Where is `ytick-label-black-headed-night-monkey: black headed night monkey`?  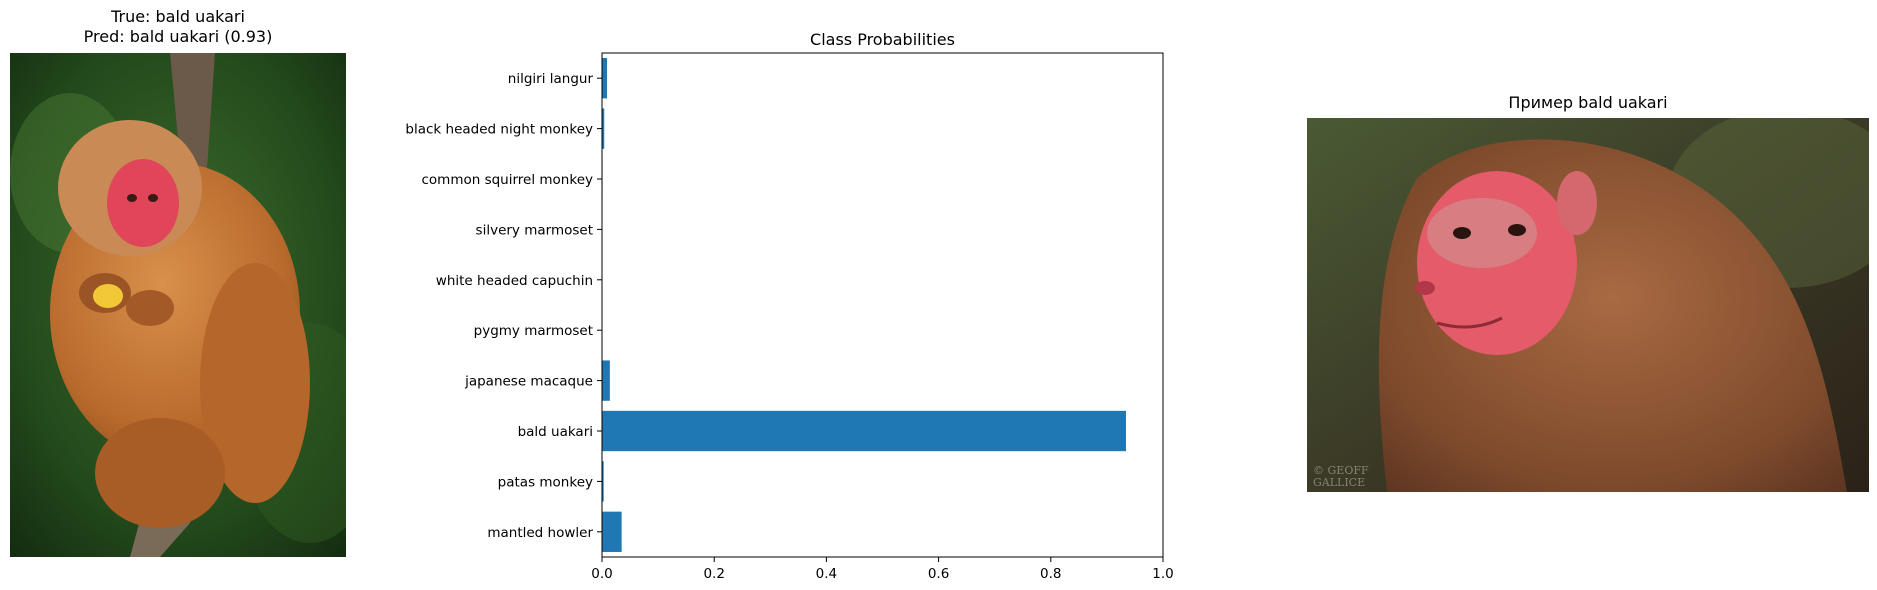 ytick-label-black-headed-night-monkey: black headed night monkey is located at coordinates (499, 130).